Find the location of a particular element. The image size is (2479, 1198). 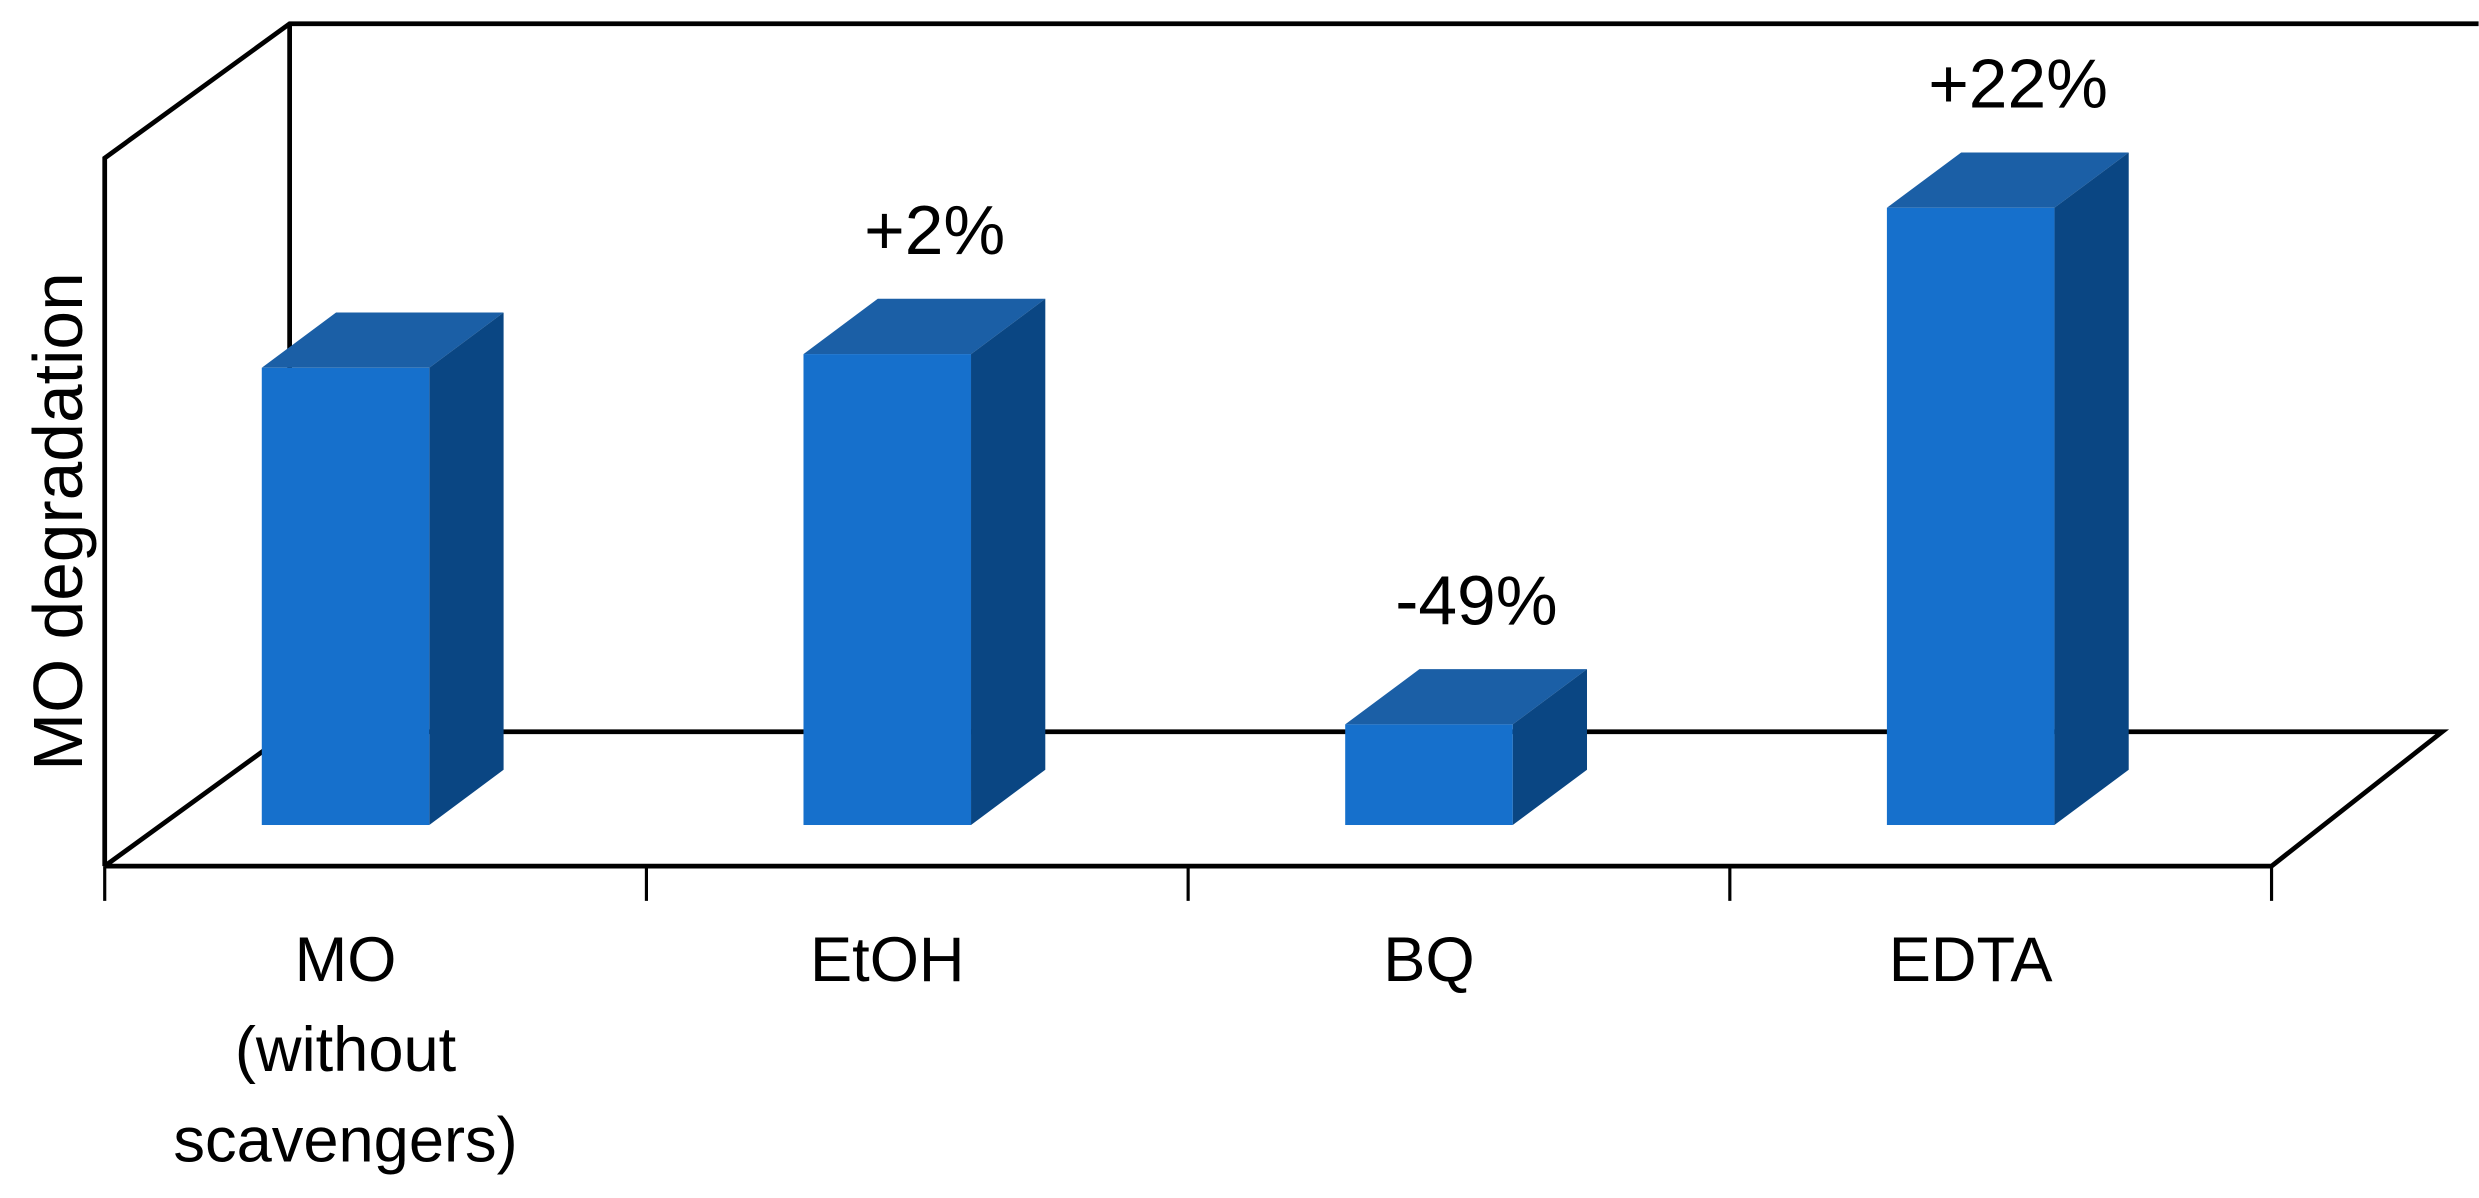

annotation: +2% is located at coordinates (934, 230).